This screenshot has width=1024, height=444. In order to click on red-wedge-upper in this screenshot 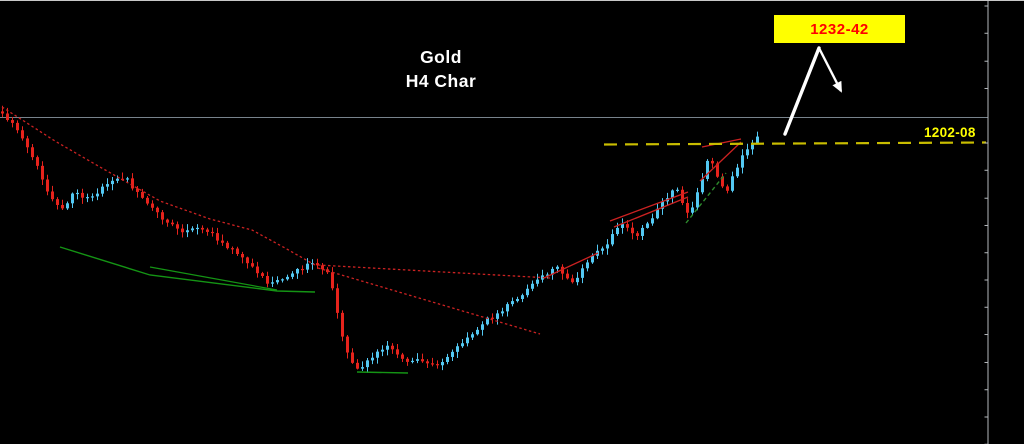, I will do `click(649, 206)`.